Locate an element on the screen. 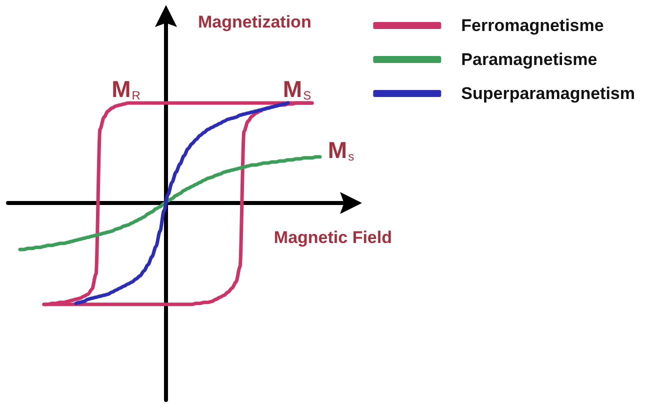 This screenshot has height=408, width=653. y-axis-title: Magnetization is located at coordinates (255, 22).